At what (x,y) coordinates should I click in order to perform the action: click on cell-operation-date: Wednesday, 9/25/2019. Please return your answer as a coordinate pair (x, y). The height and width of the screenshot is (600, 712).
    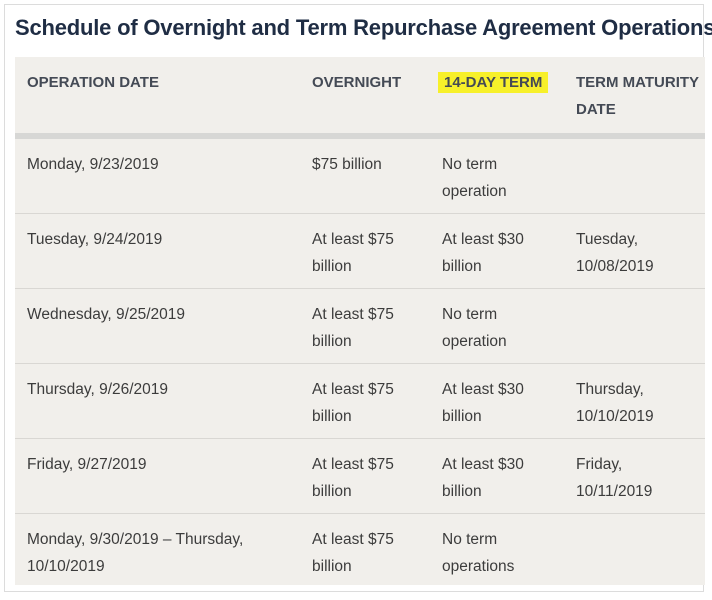
    Looking at the image, I should click on (106, 314).